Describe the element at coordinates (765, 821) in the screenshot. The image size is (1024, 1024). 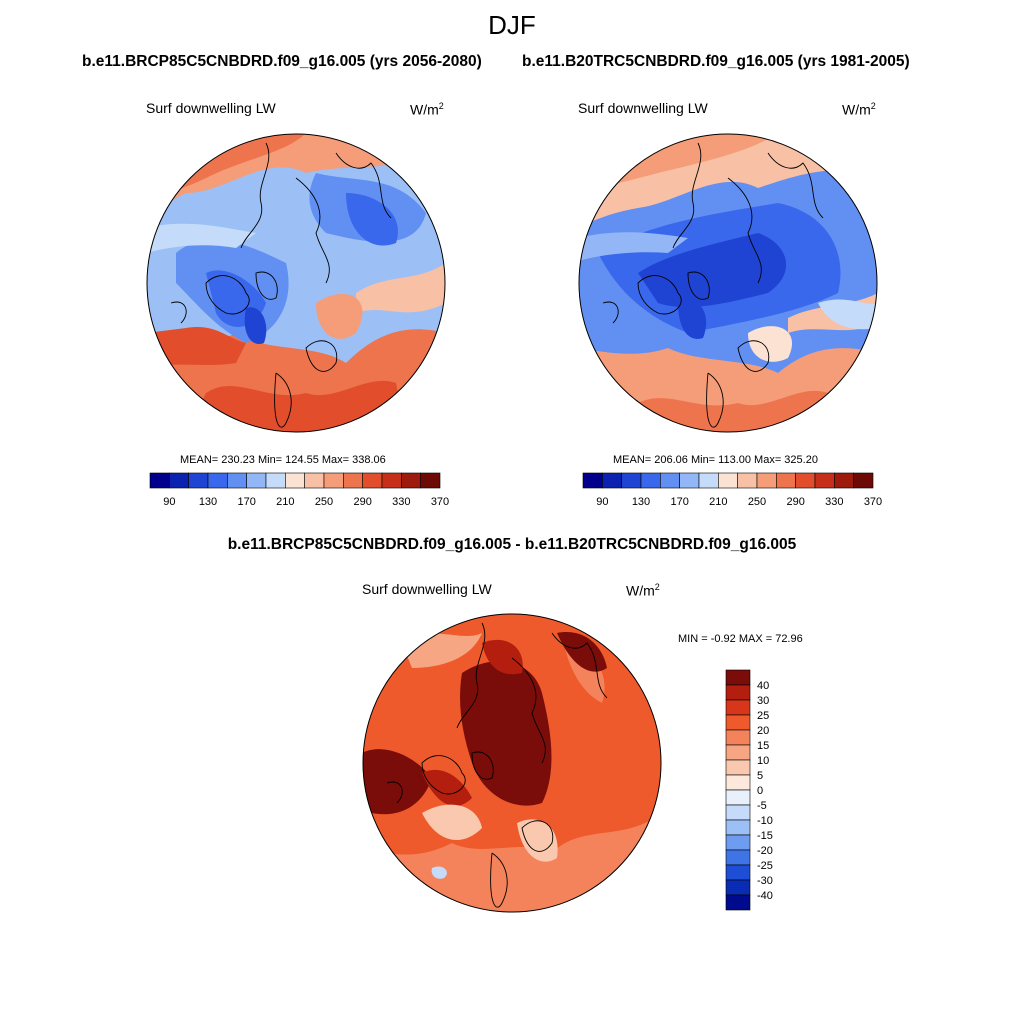
I see `colorbar-tick-label: -10` at that location.